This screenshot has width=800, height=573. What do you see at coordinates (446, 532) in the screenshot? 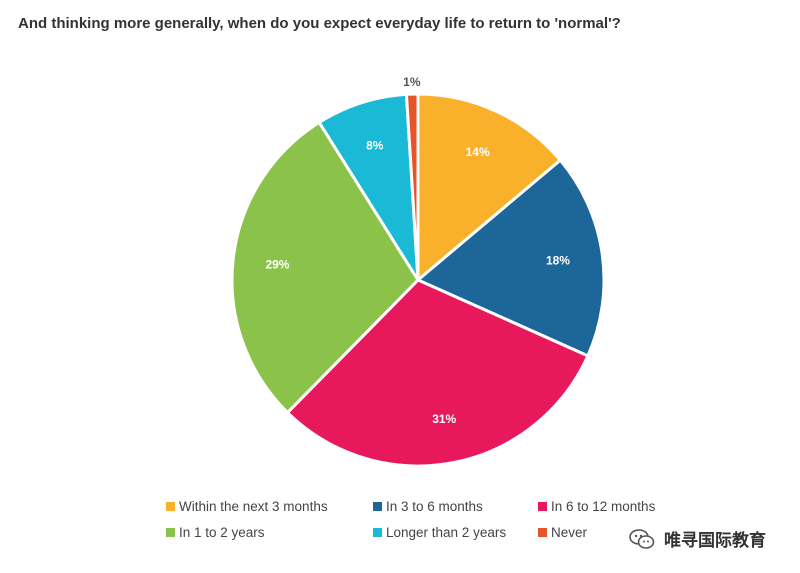
I see `legend-label: Longer than 2 years` at bounding box center [446, 532].